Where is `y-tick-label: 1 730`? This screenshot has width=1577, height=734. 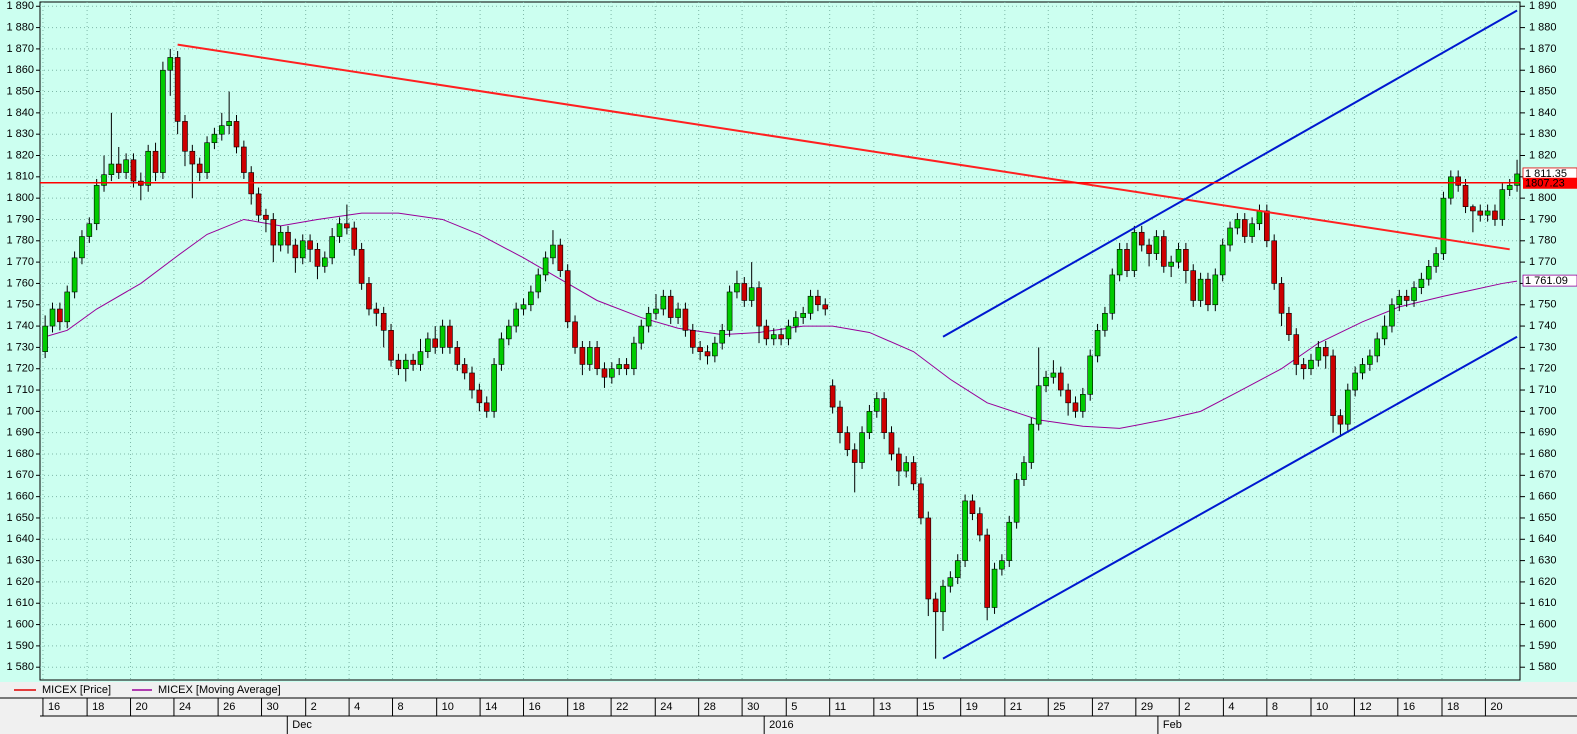 y-tick-label: 1 730 is located at coordinates (1543, 347).